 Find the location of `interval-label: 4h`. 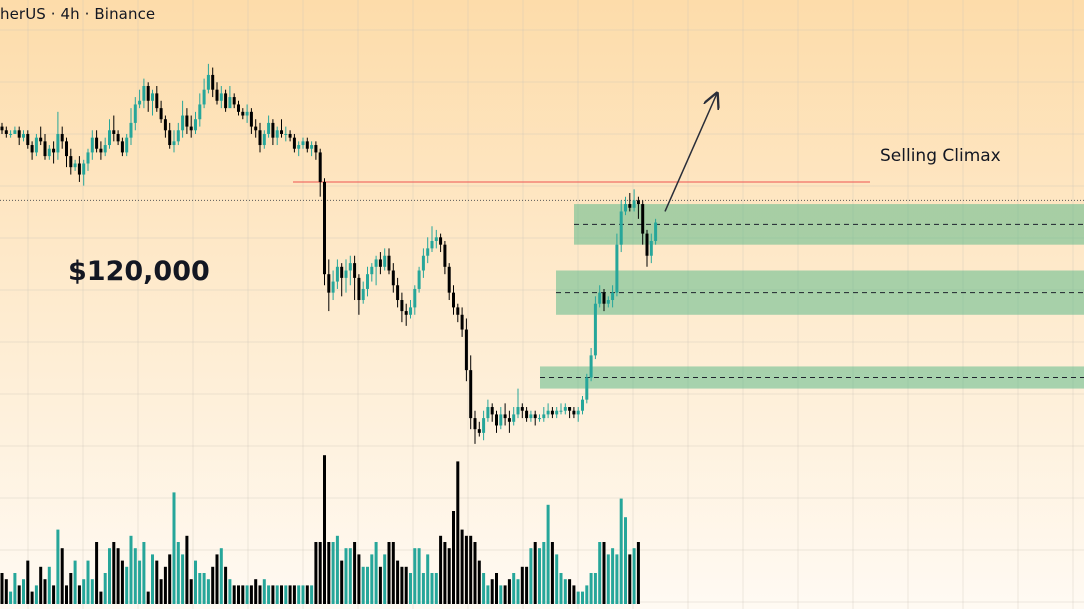

interval-label: 4h is located at coordinates (70, 14).